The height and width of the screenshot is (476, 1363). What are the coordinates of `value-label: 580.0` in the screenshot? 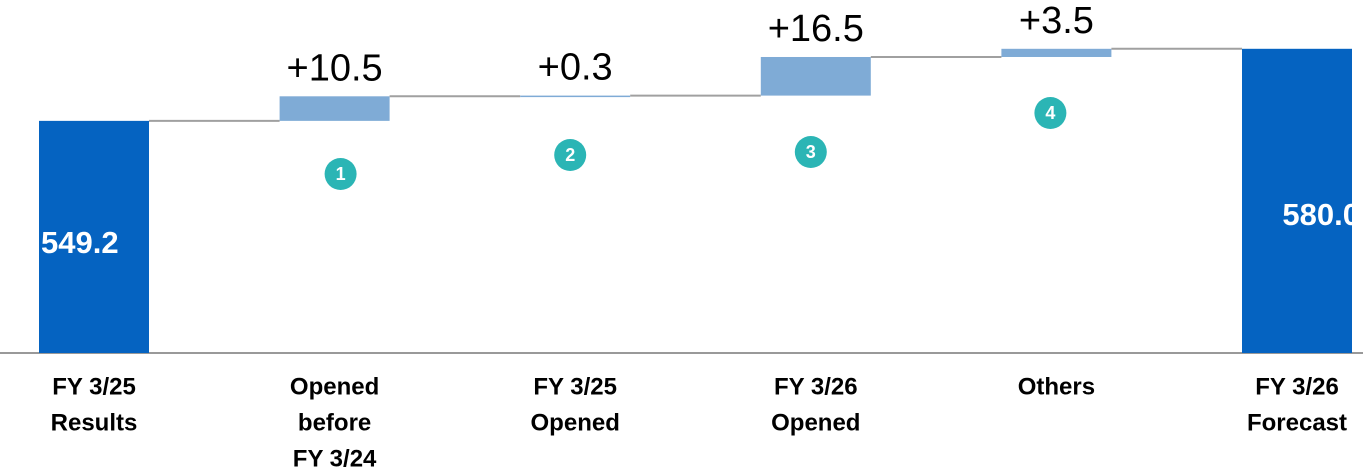 It's located at (1321, 214).